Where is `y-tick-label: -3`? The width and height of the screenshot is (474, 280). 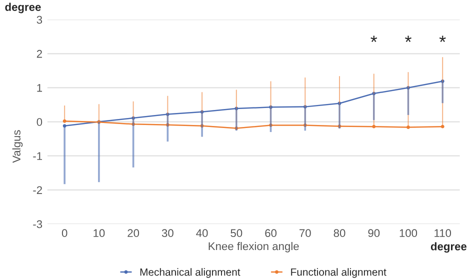 y-tick-label: -3 is located at coordinates (37, 224).